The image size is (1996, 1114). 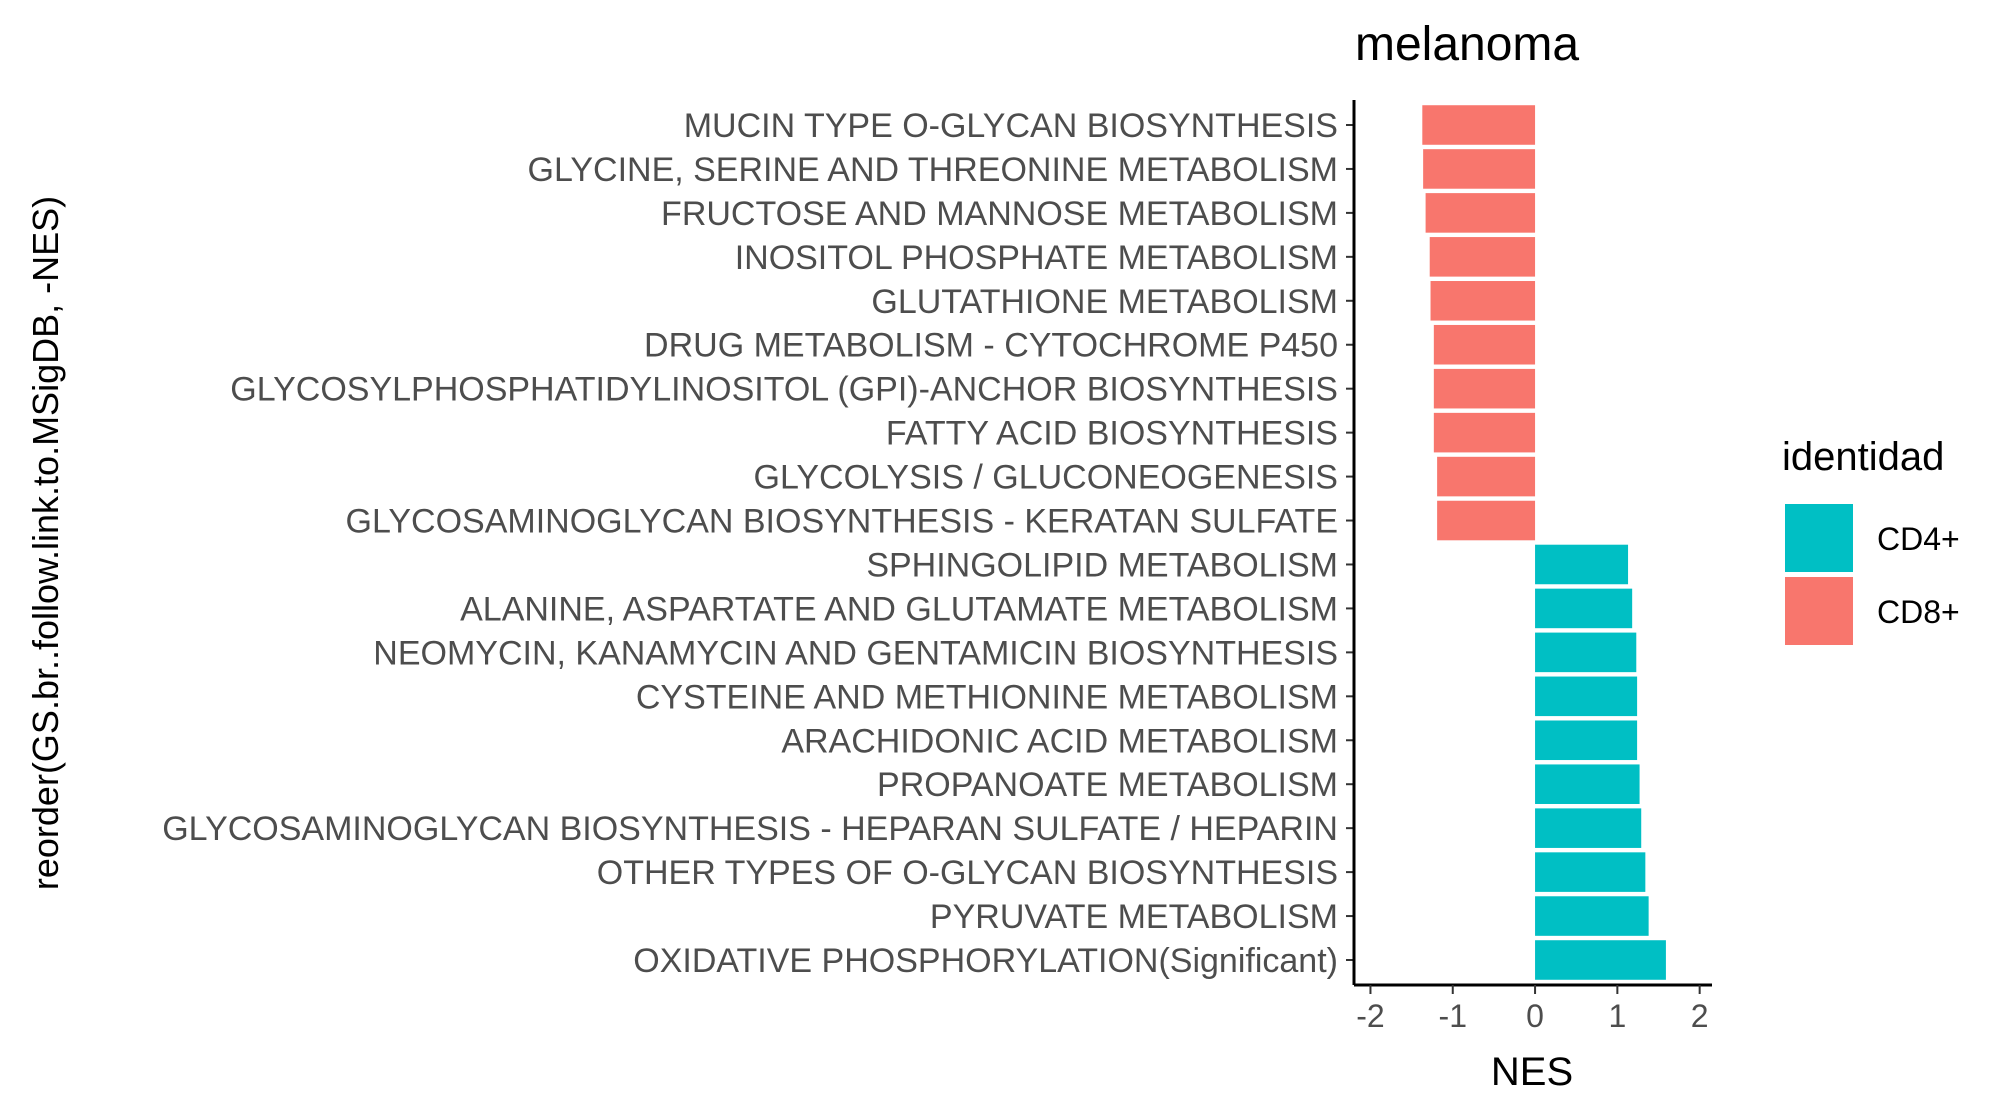 What do you see at coordinates (1532, 1072) in the screenshot?
I see `x-axis-title: NES` at bounding box center [1532, 1072].